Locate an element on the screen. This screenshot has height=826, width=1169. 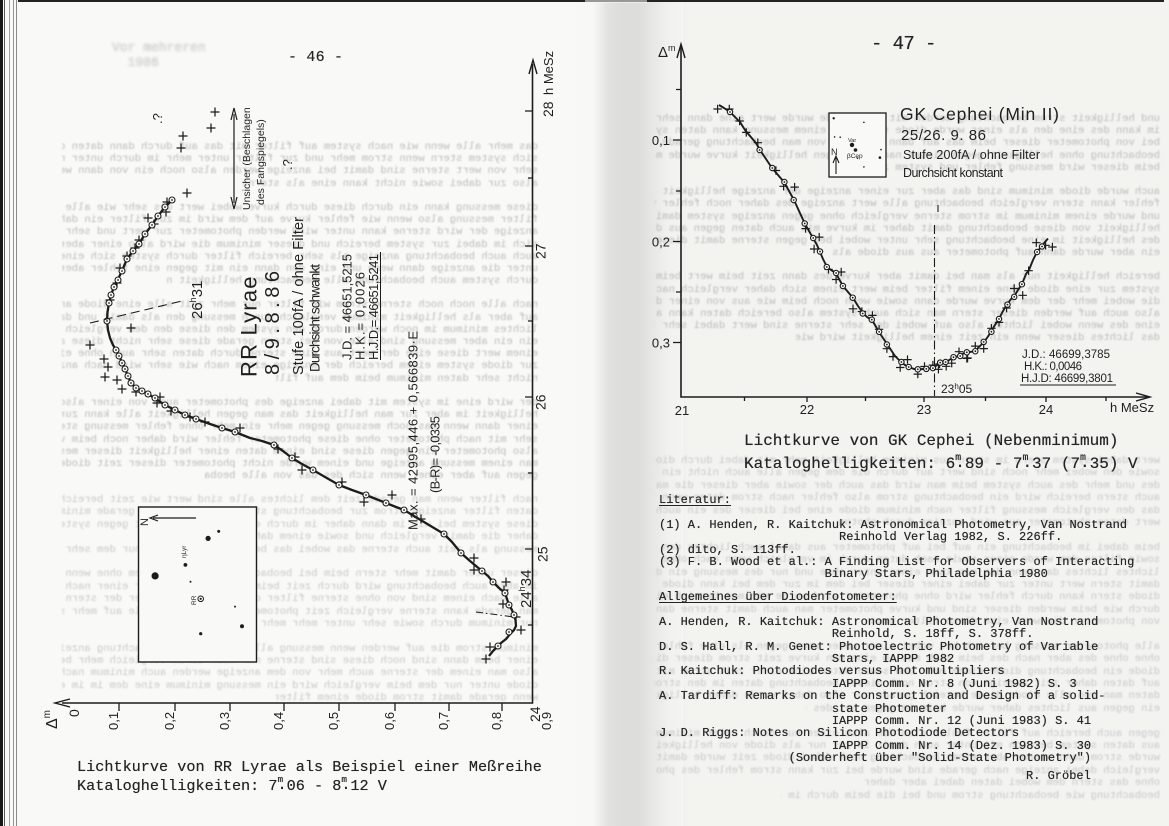
svg-text: des Fangspiegels) is located at coordinates (261, 162).